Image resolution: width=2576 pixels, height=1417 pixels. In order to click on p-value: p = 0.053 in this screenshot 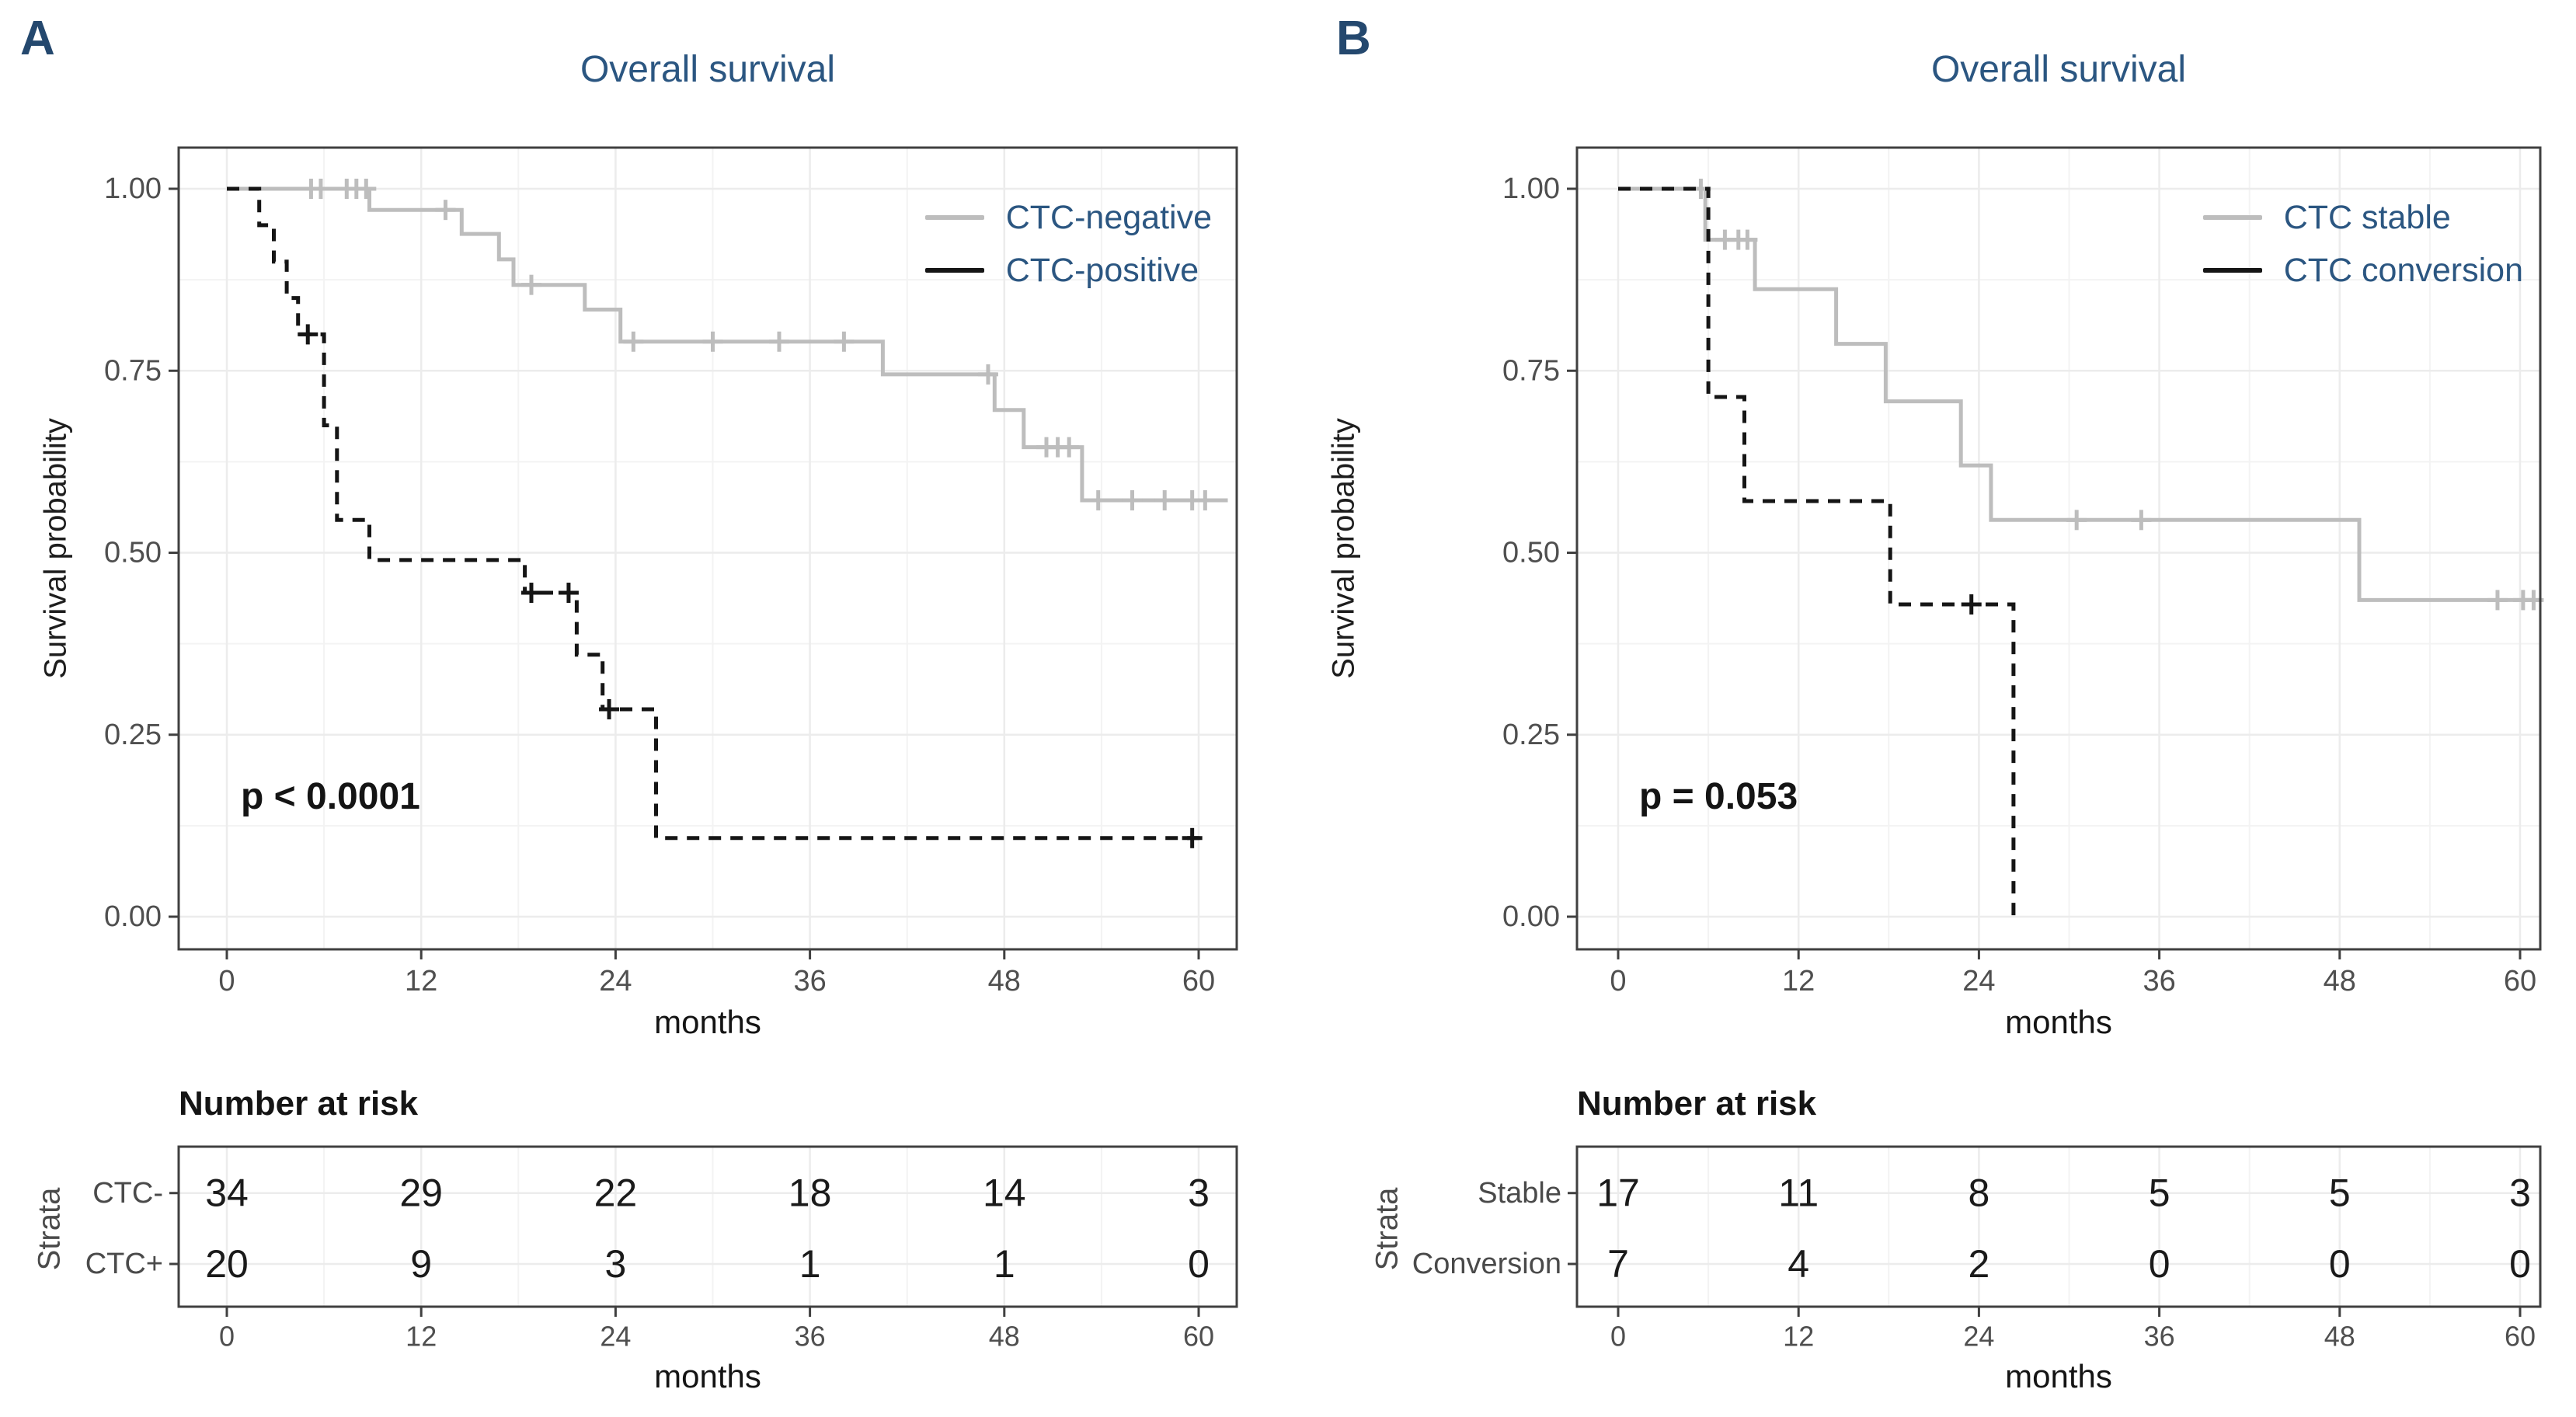, I will do `click(1718, 796)`.